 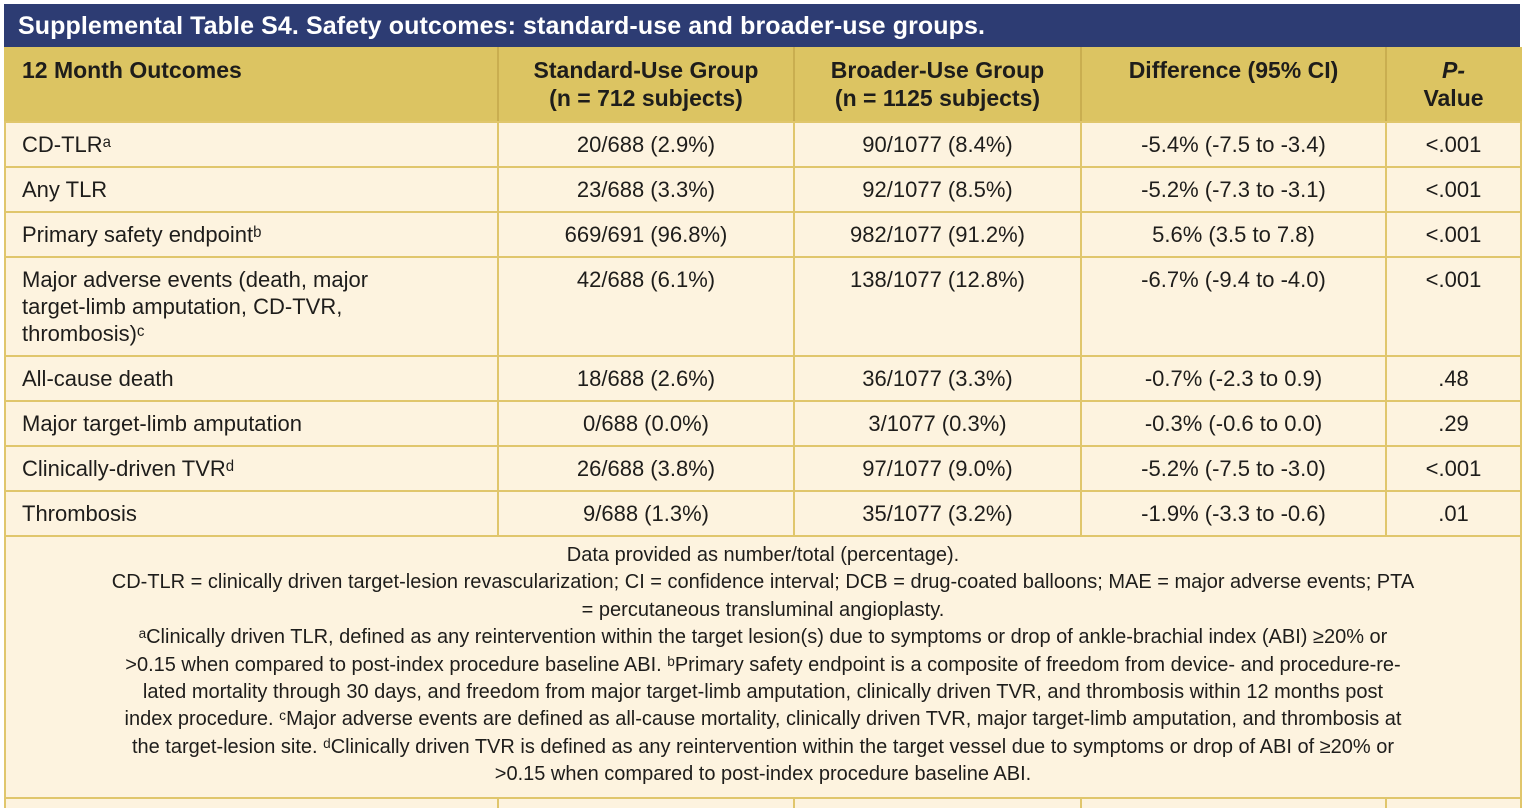 I want to click on standard-use-cell: 23/688 (3.3%), so click(x=646, y=189).